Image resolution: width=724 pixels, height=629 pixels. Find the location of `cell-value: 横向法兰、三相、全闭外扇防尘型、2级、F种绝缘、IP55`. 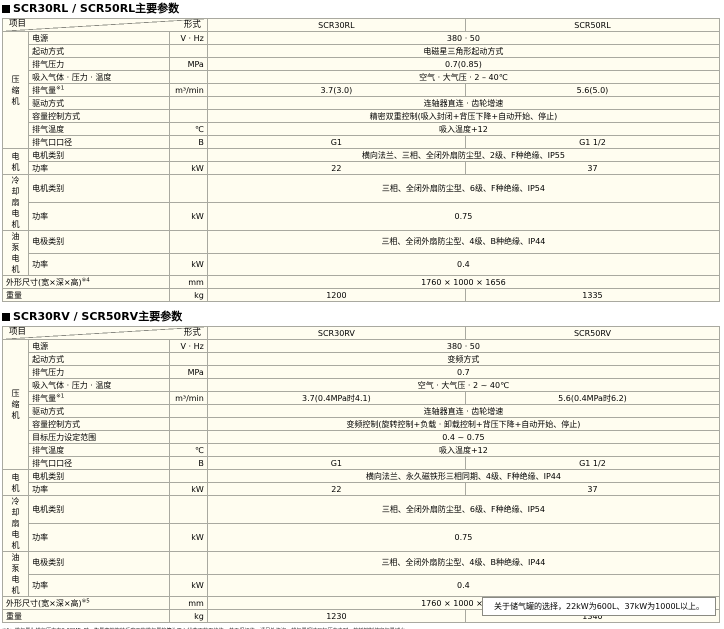

cell-value: 横向法兰、三相、全闭外扇防尘型、2级、F种绝缘、IP55 is located at coordinates (463, 155).